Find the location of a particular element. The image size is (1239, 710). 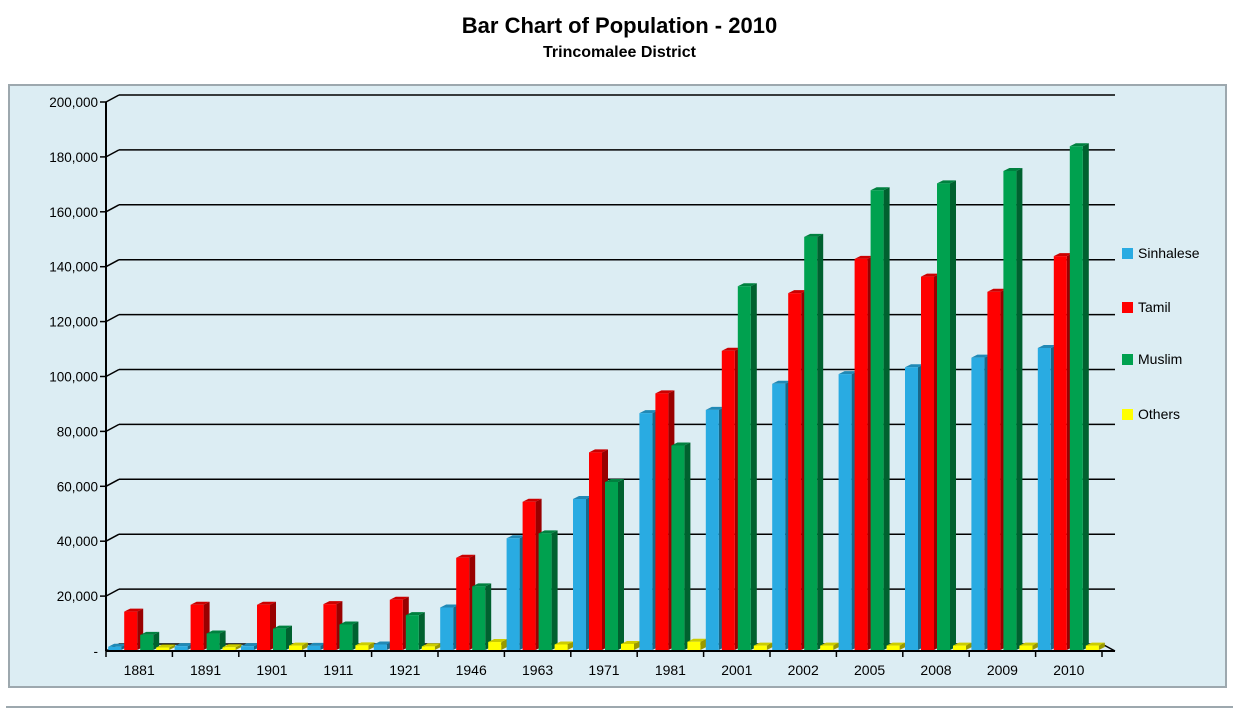

bar-others-1911 is located at coordinates (365, 646).